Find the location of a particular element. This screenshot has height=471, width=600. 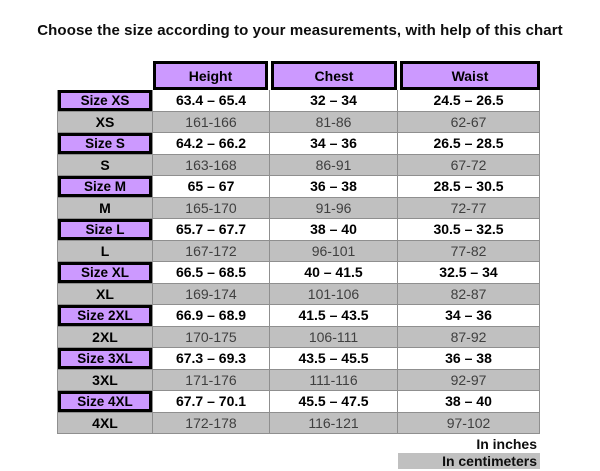

size-abbrev-cell: XL is located at coordinates (105, 294).